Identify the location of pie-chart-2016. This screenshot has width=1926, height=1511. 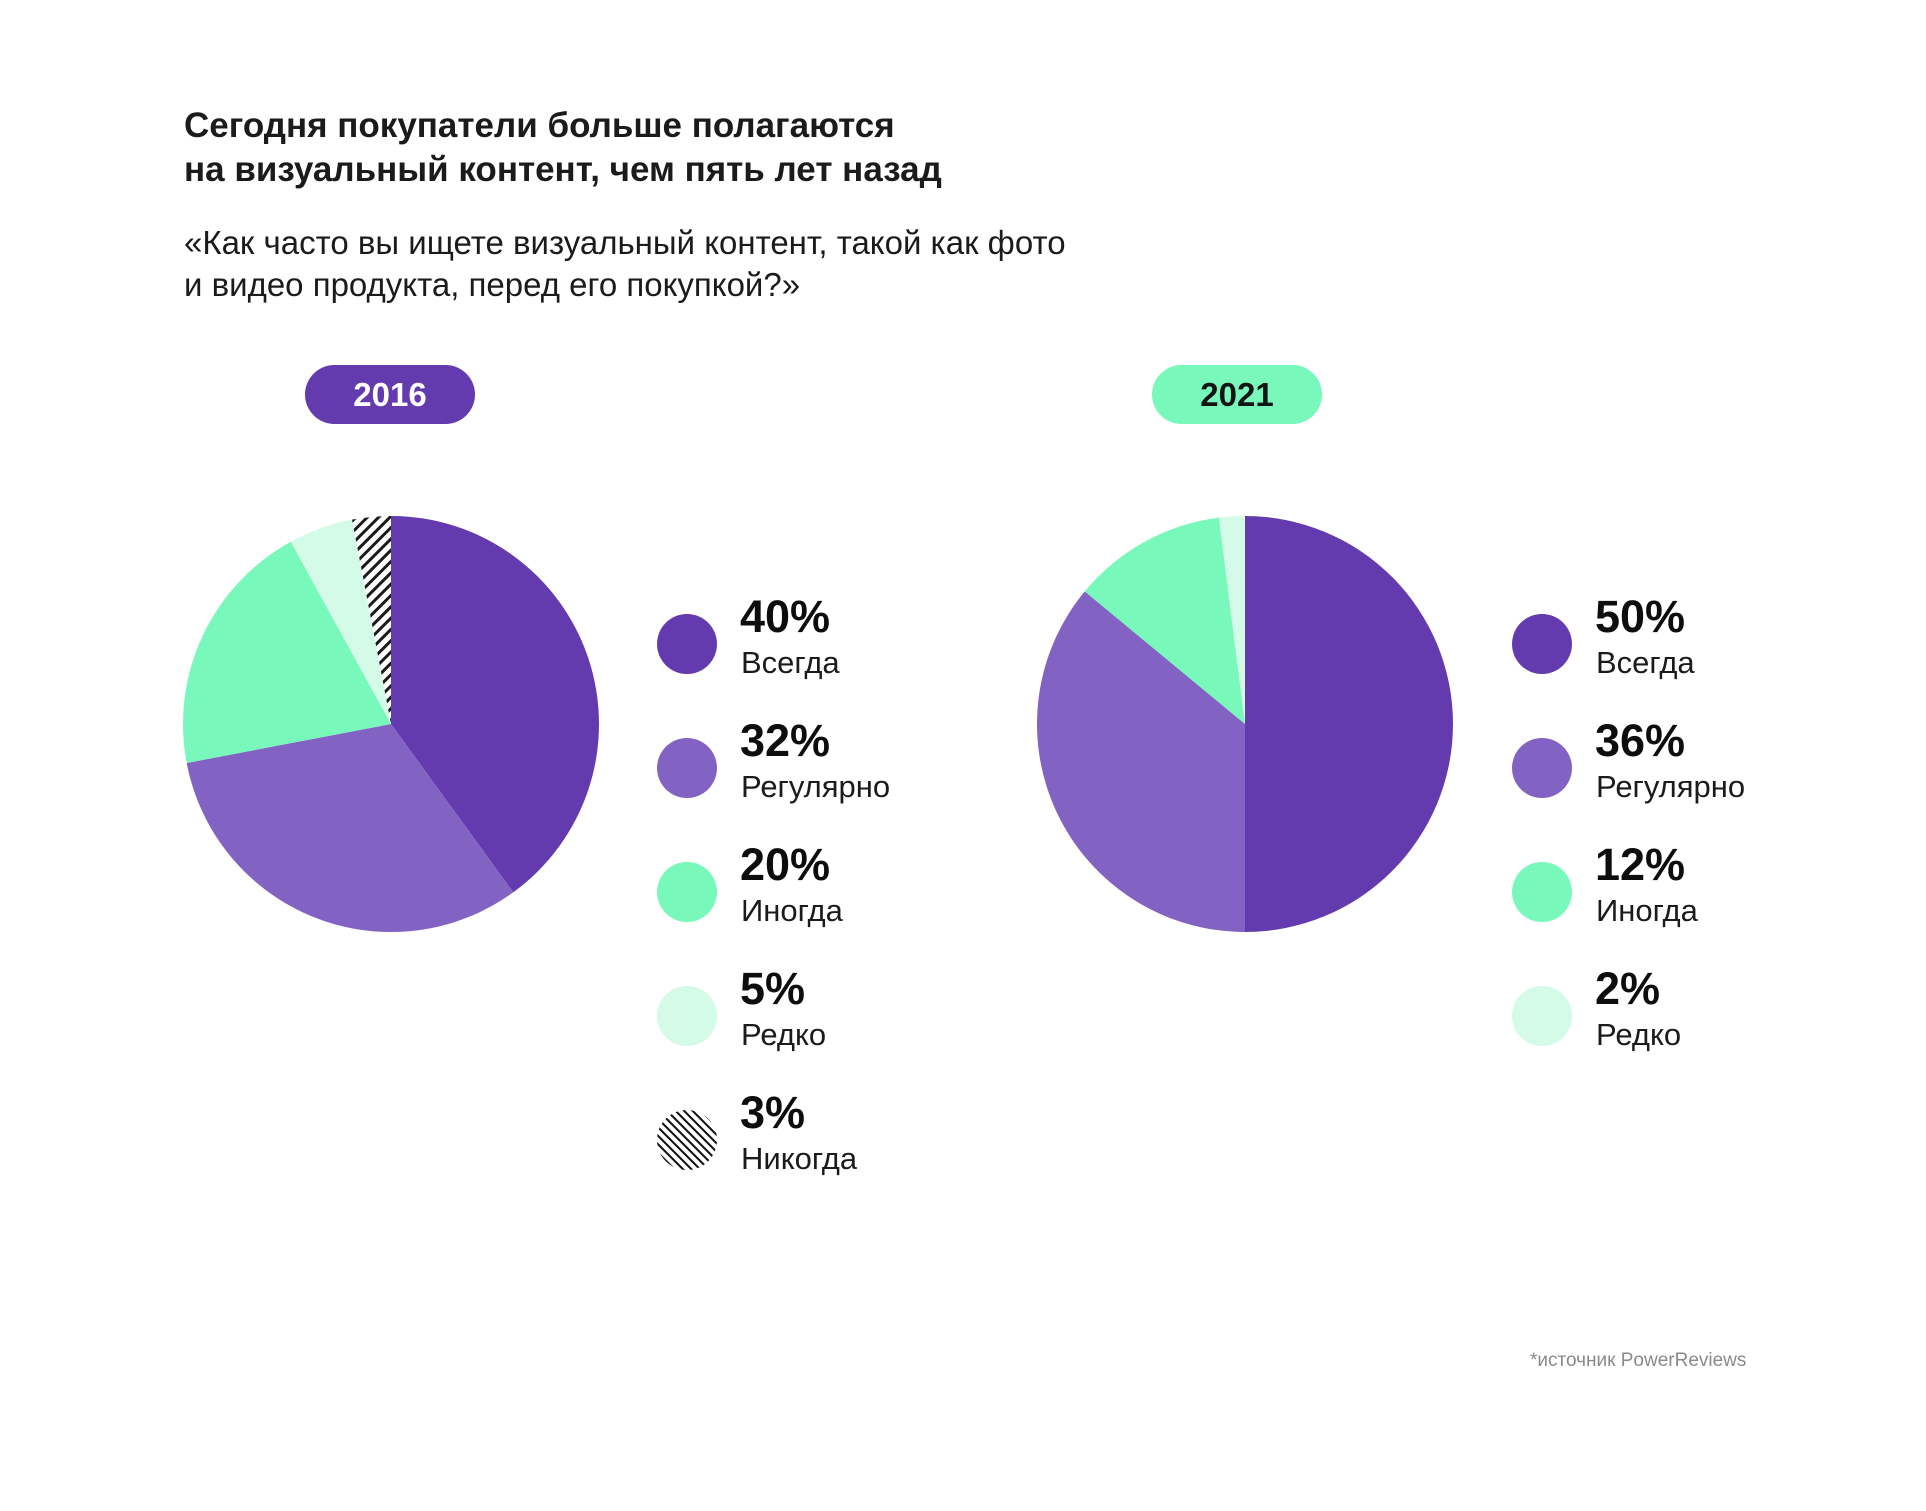
(390, 724).